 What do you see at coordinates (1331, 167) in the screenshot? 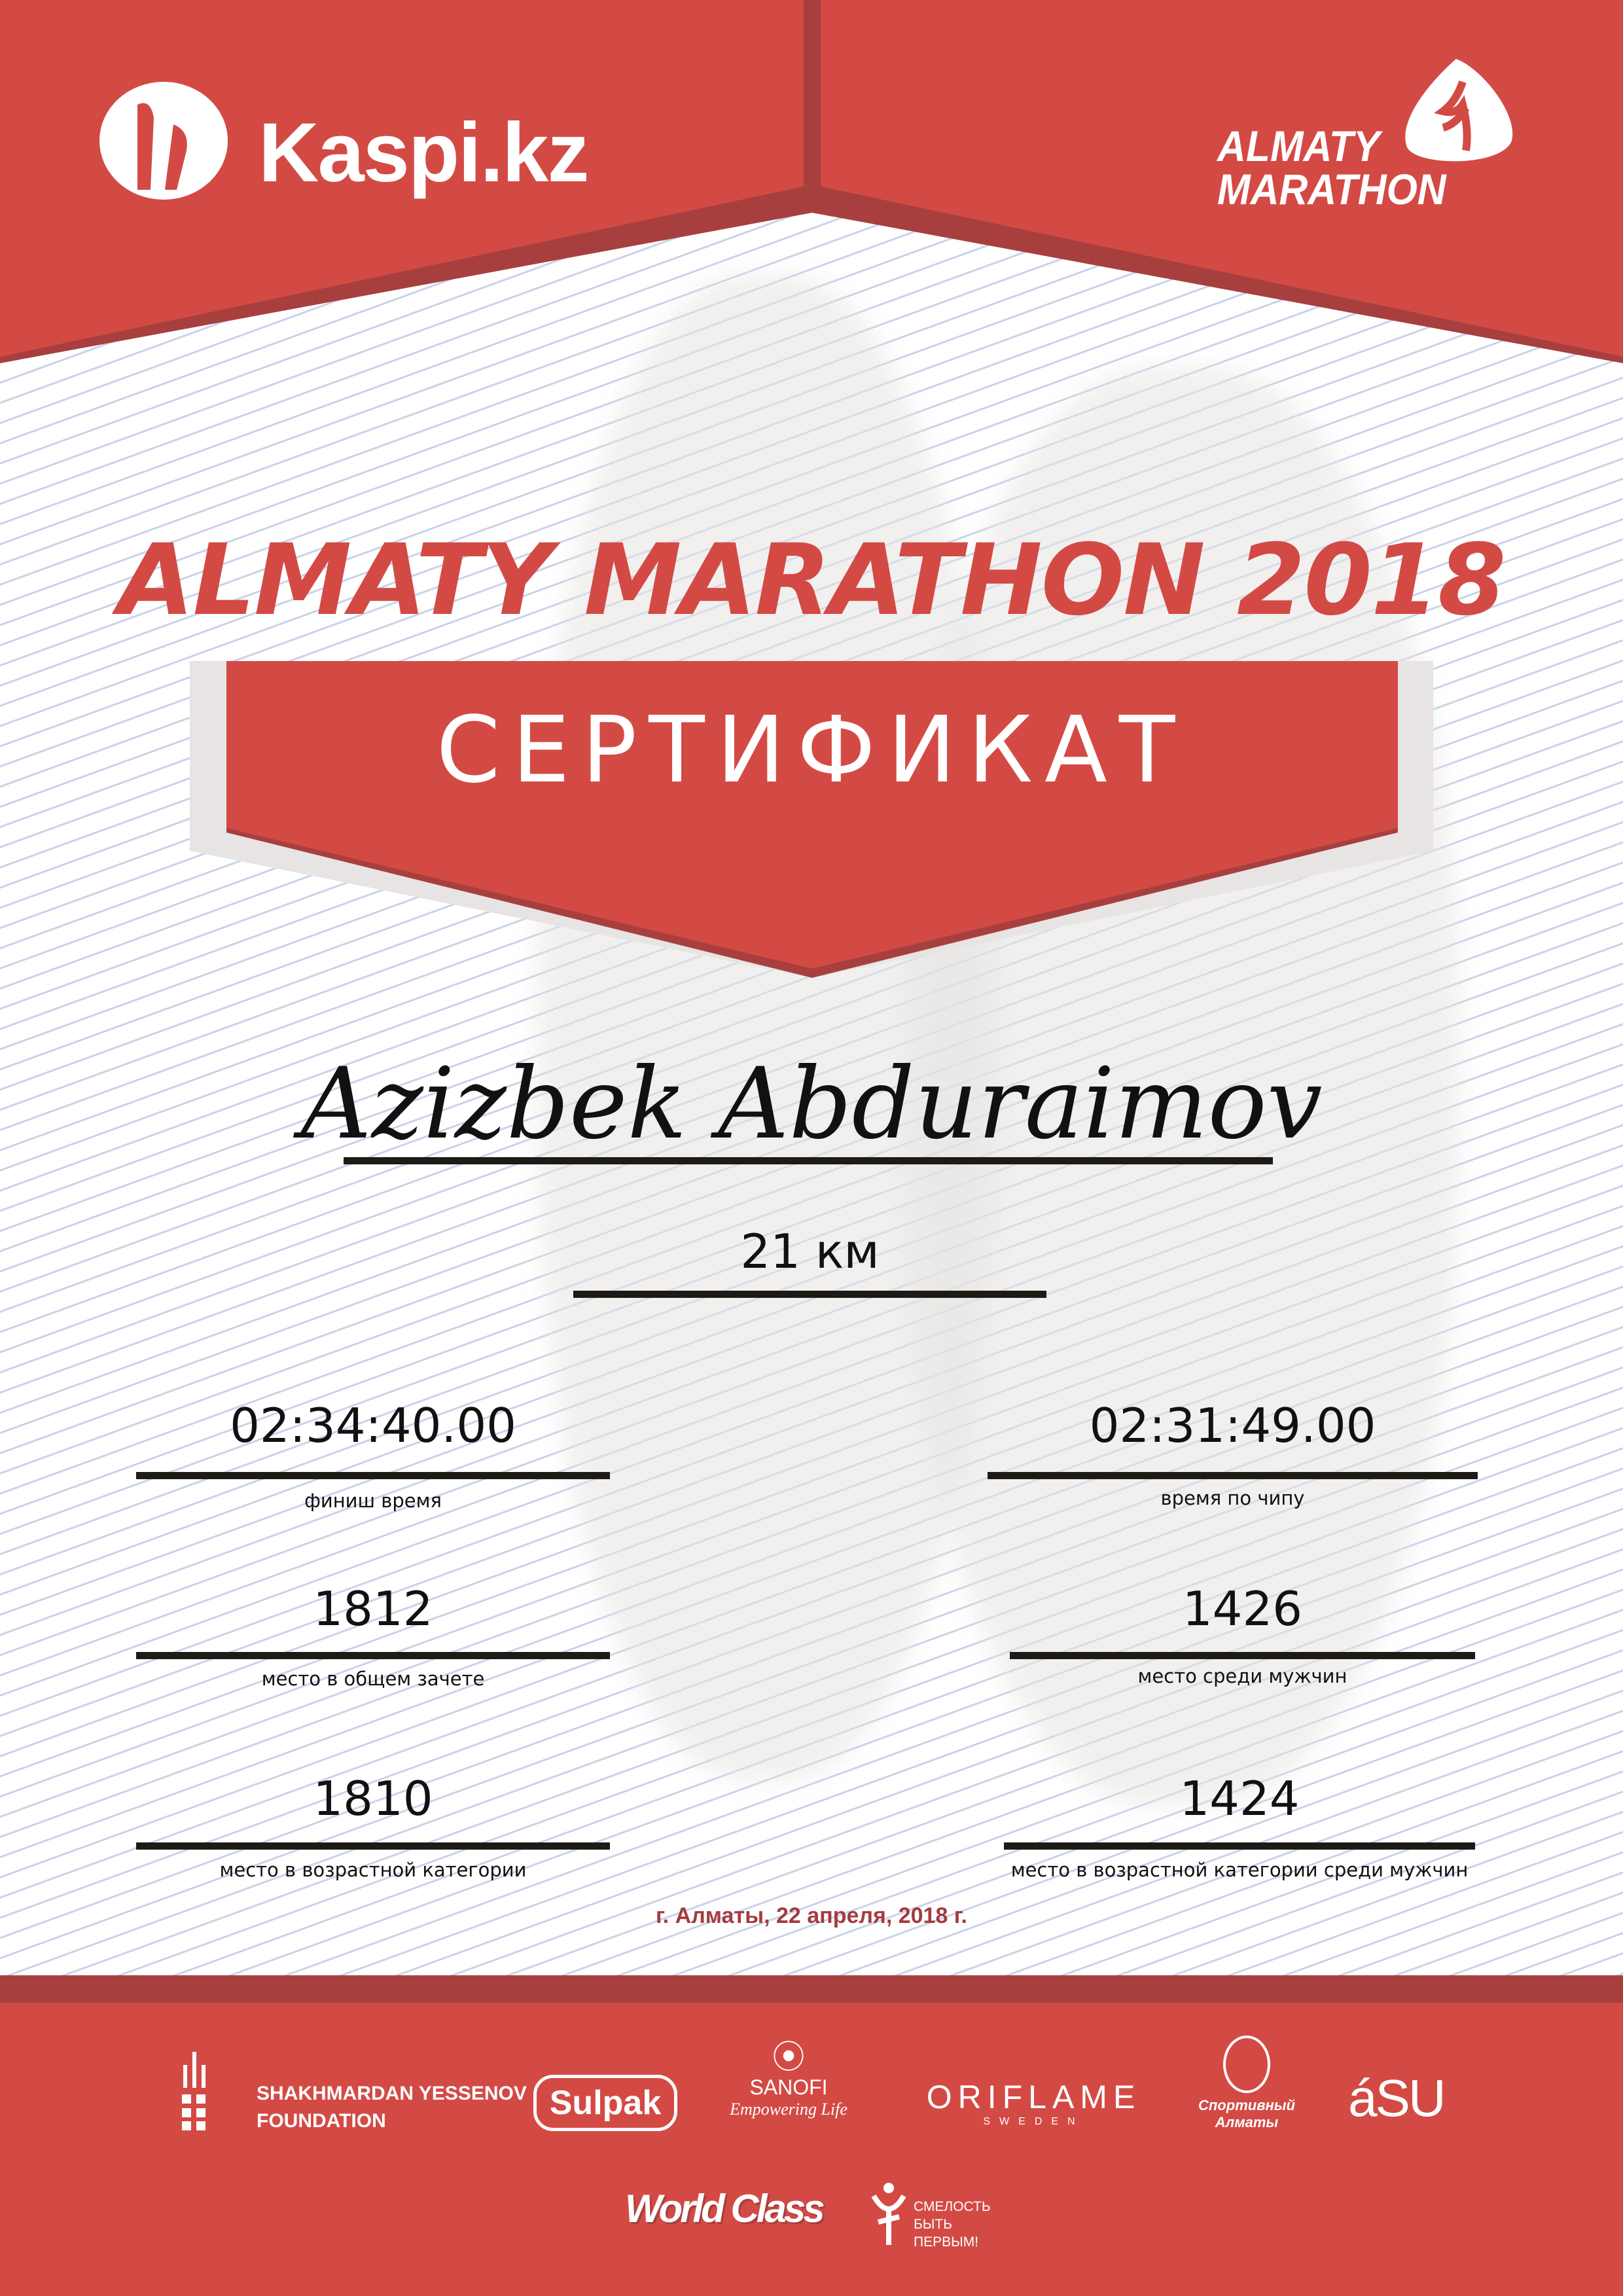
I see `almaty-marathon-logo-text: ALMATY MARATHON` at bounding box center [1331, 167].